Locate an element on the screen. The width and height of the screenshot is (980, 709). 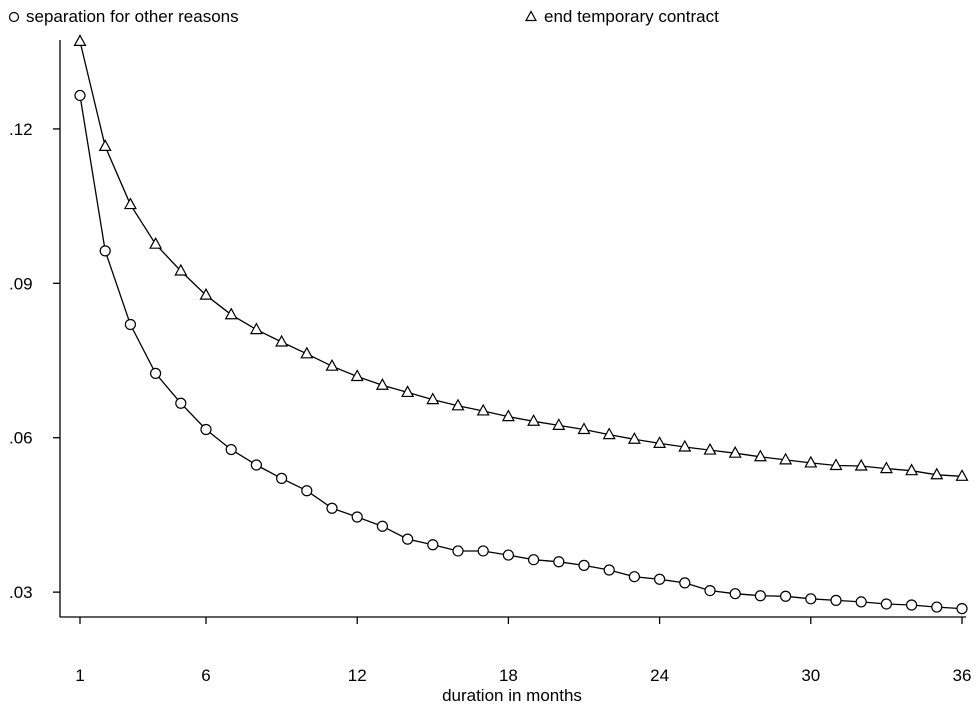
x-tick-label: 12 is located at coordinates (357, 675).